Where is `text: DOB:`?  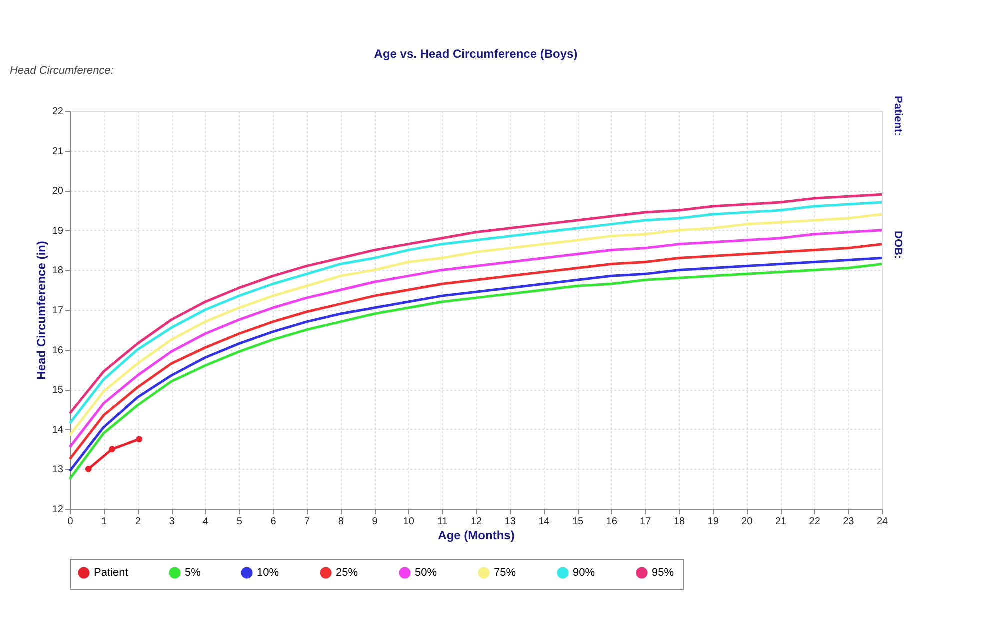 text: DOB: is located at coordinates (898, 245).